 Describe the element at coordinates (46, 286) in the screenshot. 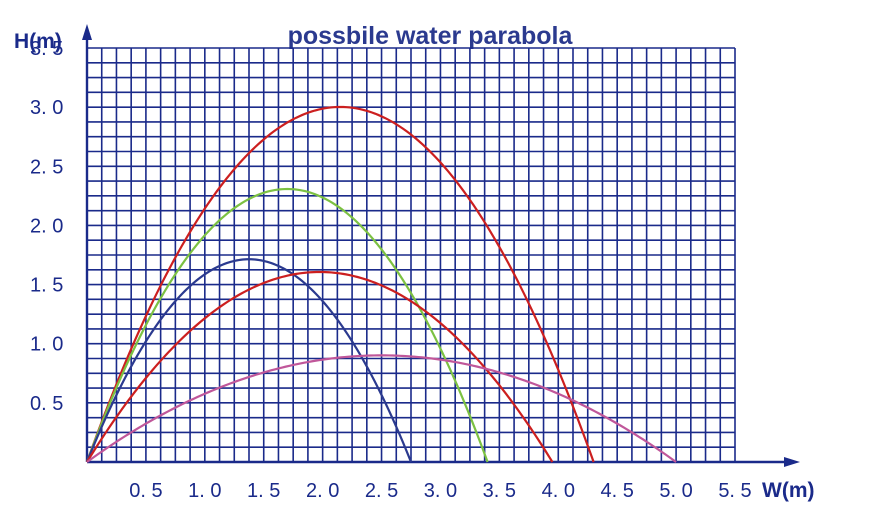

I see `y-tick-label: 1. 5` at that location.